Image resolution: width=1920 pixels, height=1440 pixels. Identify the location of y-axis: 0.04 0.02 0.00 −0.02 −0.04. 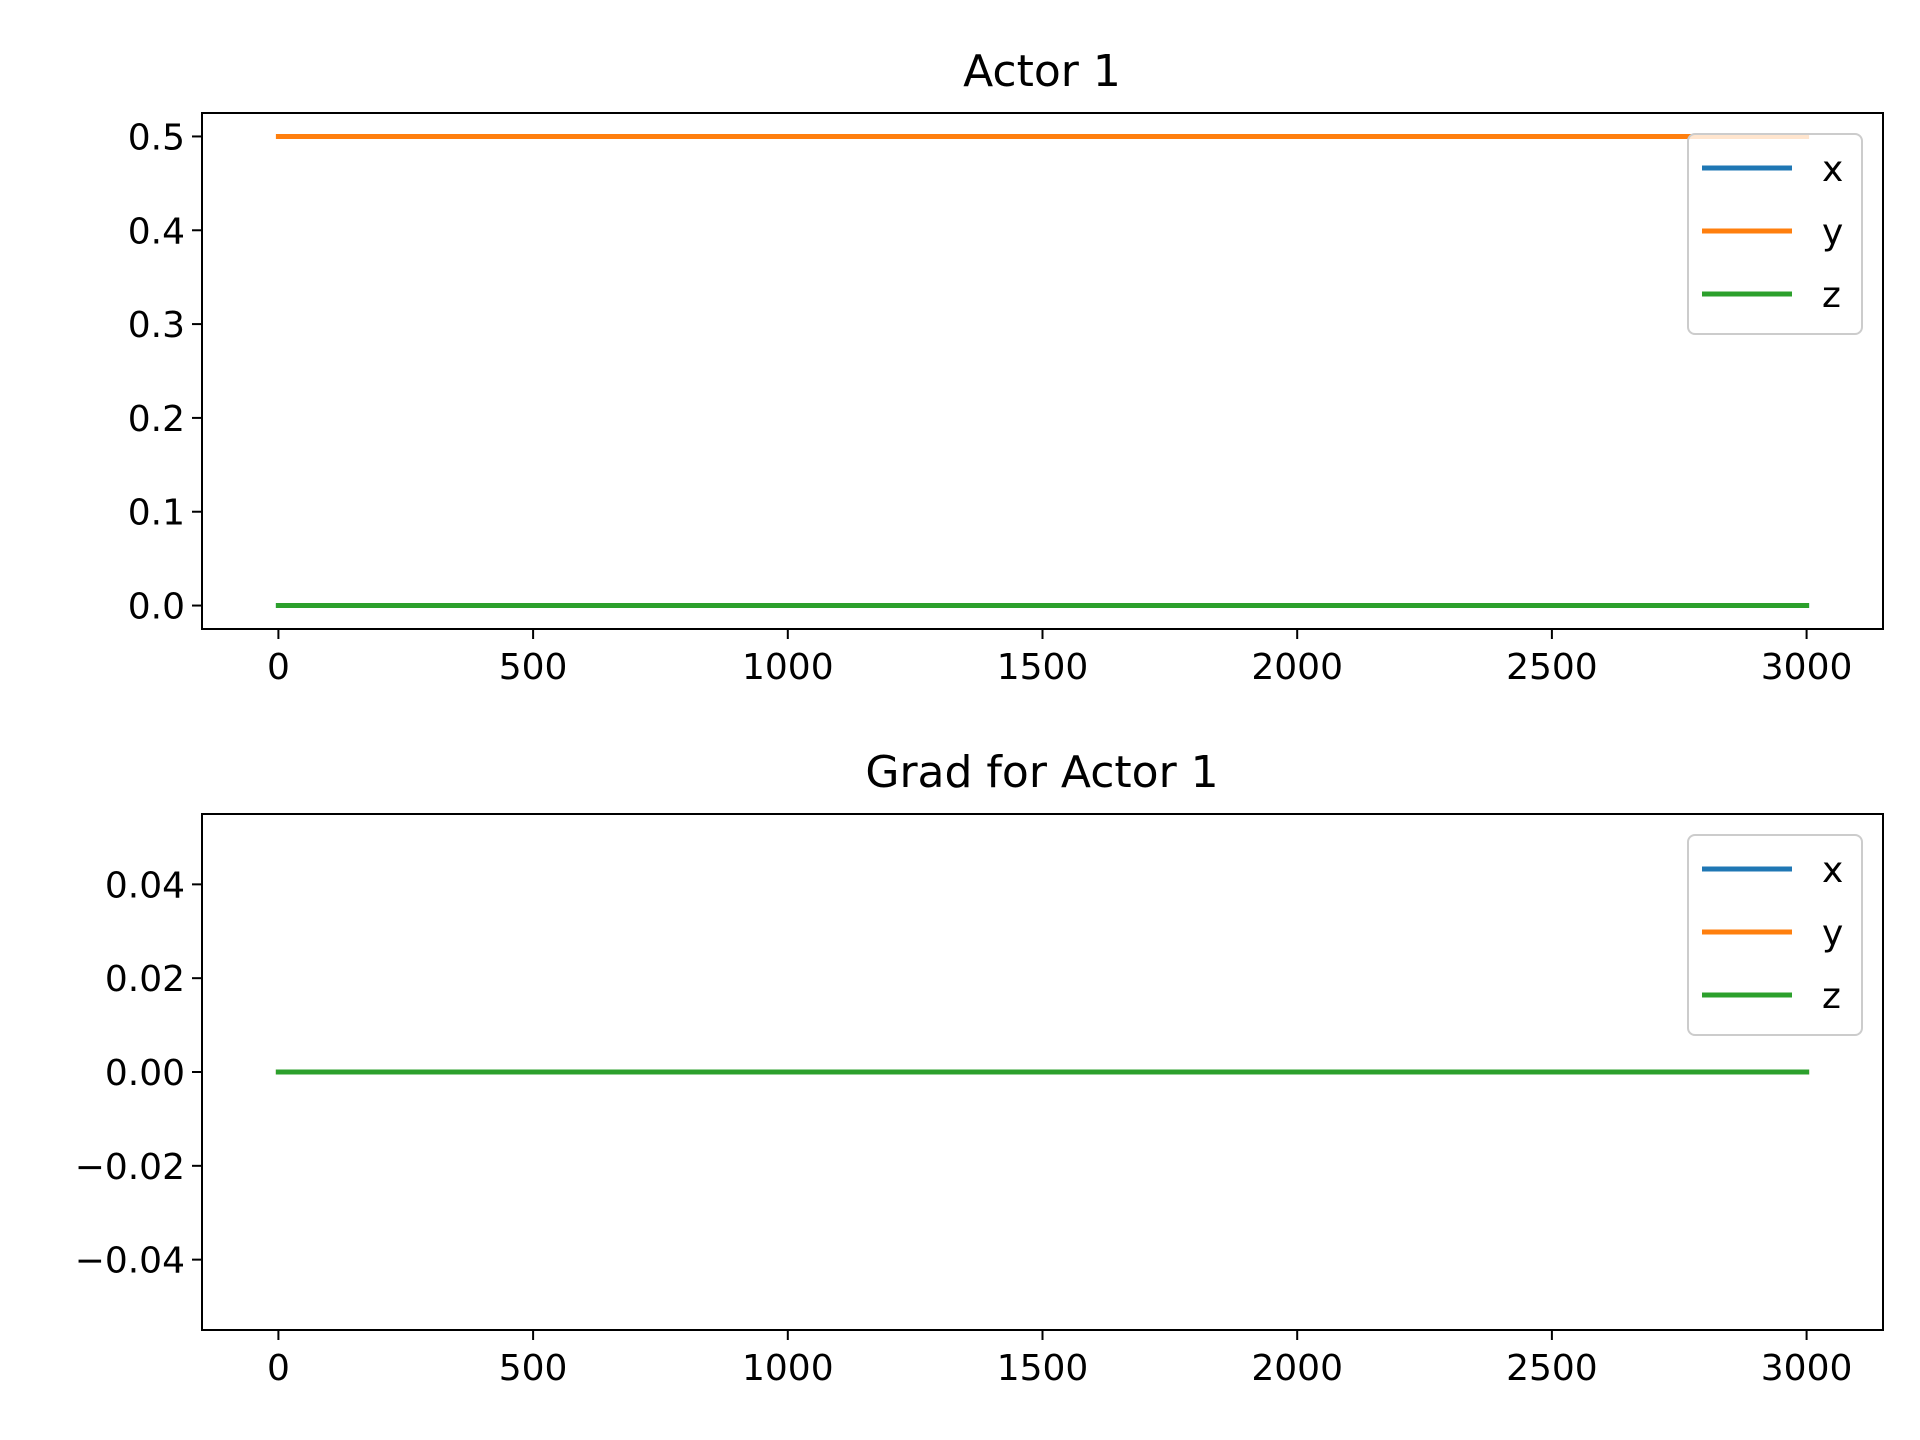
(138, 1073).